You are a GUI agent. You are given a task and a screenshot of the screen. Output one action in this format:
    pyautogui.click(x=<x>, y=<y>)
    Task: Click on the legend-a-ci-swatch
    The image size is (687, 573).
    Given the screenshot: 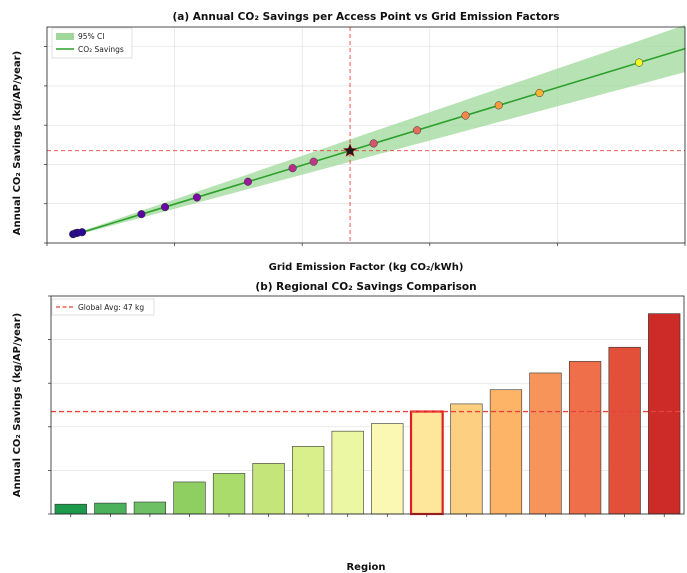 What is the action you would take?
    pyautogui.click(x=65, y=36)
    